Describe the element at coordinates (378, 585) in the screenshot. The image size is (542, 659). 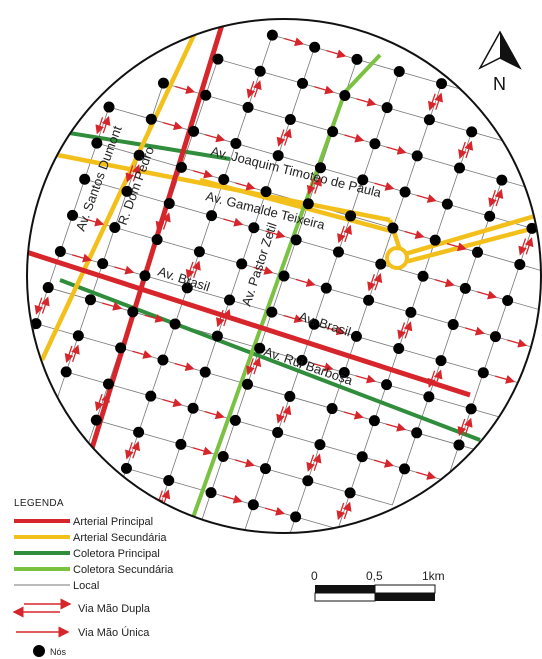
I see `scale-bar: 0 0,5 1km` at that location.